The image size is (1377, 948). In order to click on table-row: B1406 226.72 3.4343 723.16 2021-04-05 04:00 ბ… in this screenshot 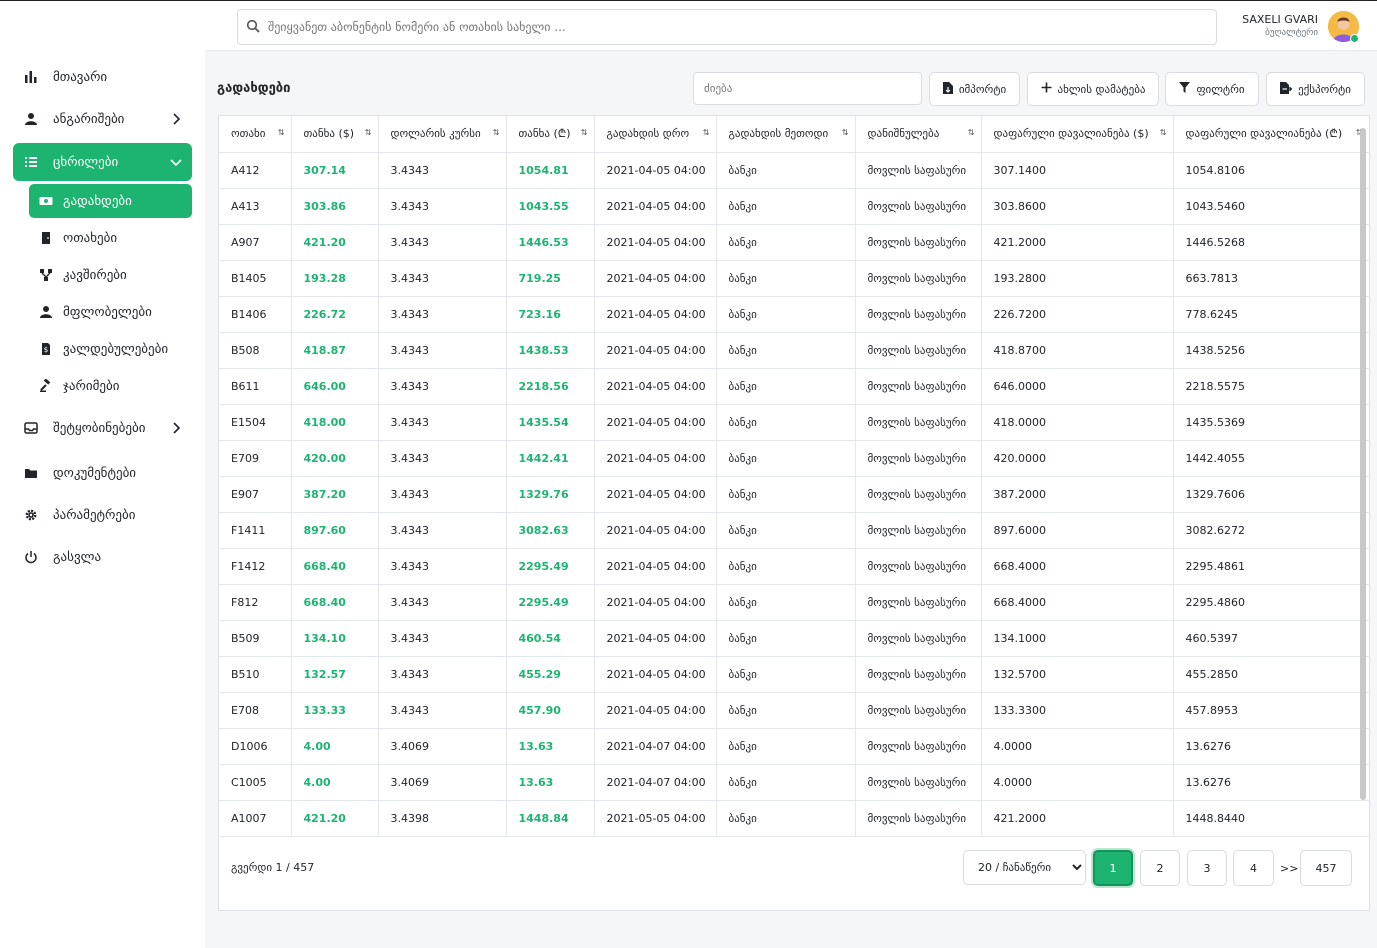, I will do `click(794, 314)`.